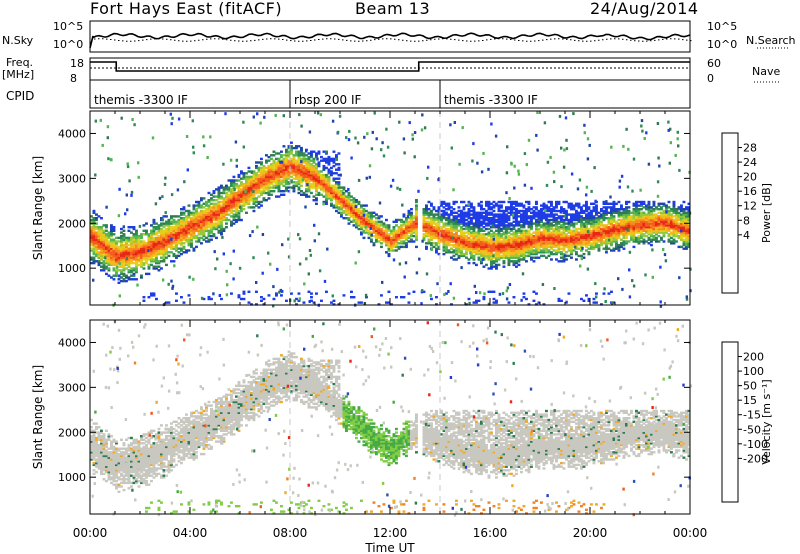 The height and width of the screenshot is (554, 800). I want to click on radar-title: Fort Hays East (fitACF), so click(186, 9).